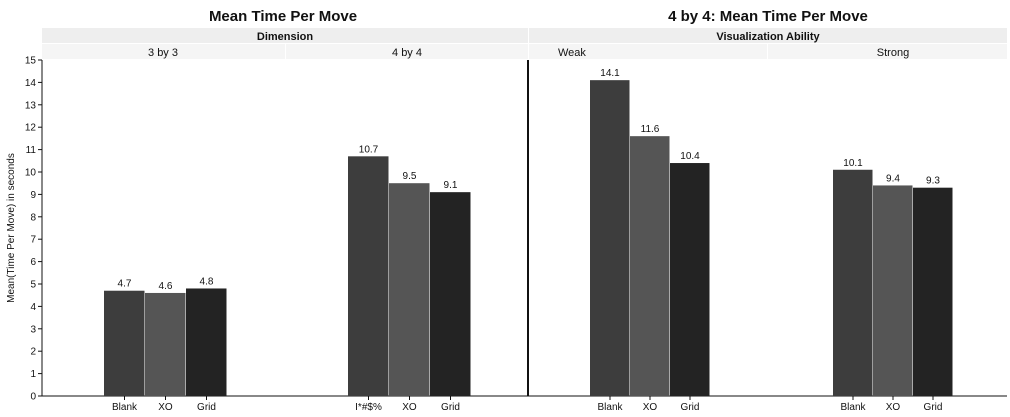 This screenshot has height=417, width=1010. What do you see at coordinates (893, 53) in the screenshot?
I see `panel-label-strong: Strong` at bounding box center [893, 53].